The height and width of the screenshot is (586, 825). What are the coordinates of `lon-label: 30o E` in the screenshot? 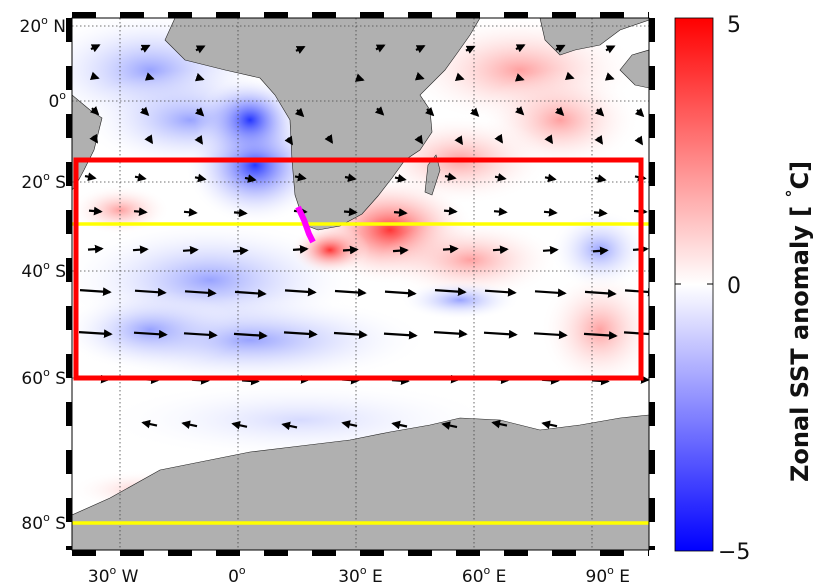 It's located at (360, 575).